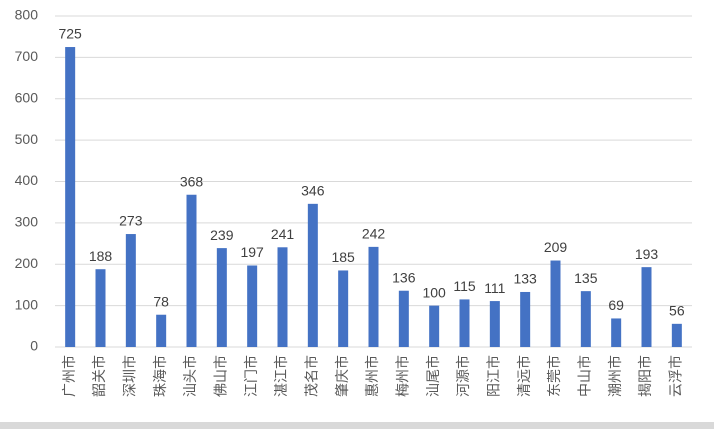 The image size is (714, 429). What do you see at coordinates (494, 376) in the screenshot?
I see `x-tick-label: 阳江市` at bounding box center [494, 376].